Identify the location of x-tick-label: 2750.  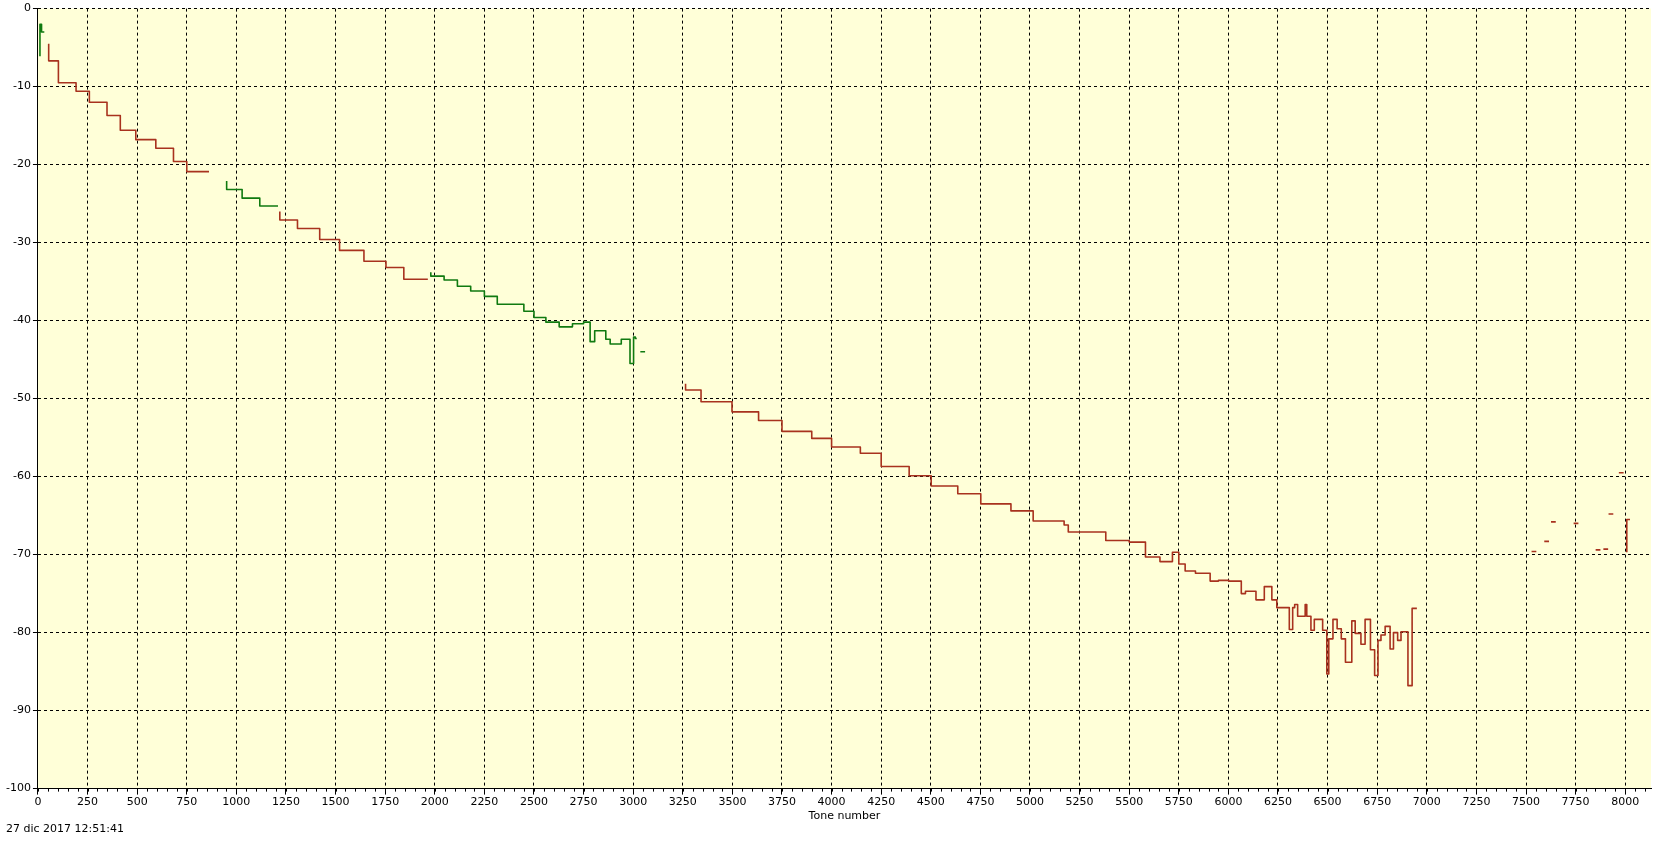
(583, 802).